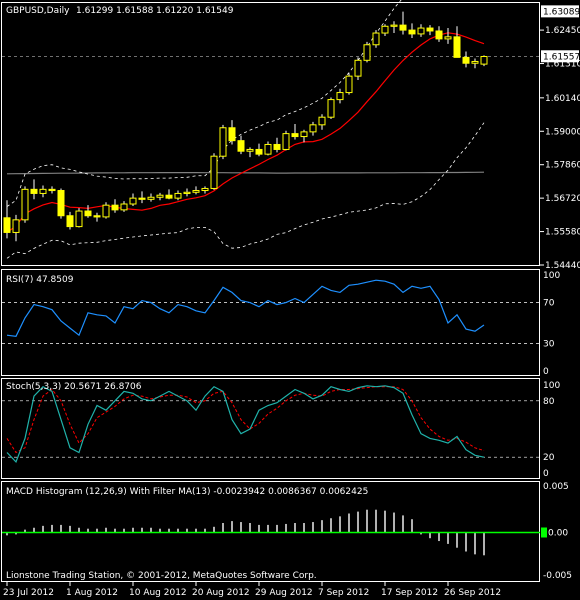 The width and height of the screenshot is (580, 600). Describe the element at coordinates (557, 576) in the screenshot. I see `macd-tick-label: -0.005` at that location.